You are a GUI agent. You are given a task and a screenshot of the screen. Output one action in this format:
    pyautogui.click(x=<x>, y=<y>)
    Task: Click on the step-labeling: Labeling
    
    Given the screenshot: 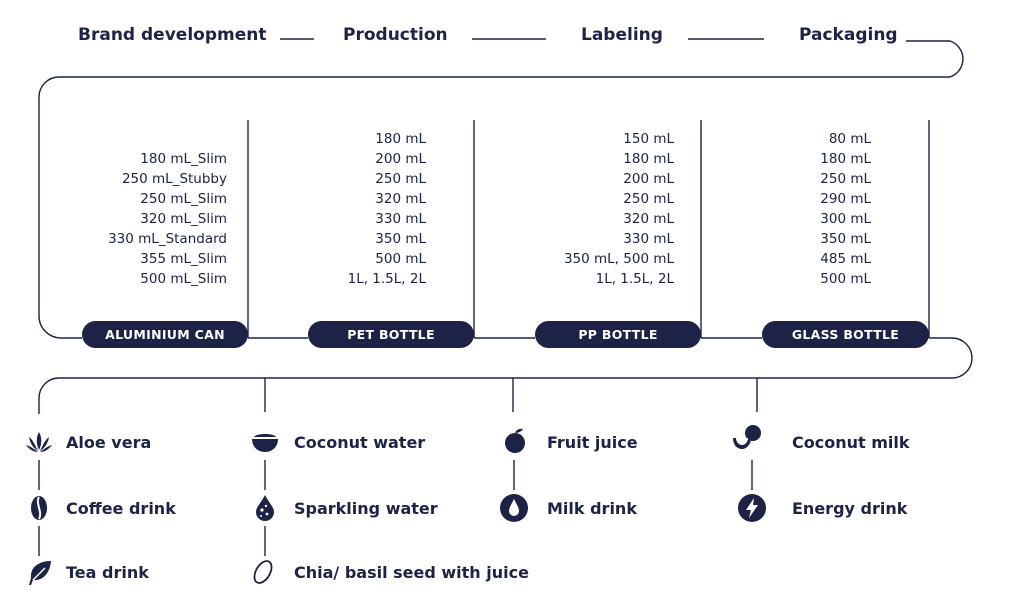 What is the action you would take?
    pyautogui.click(x=622, y=35)
    